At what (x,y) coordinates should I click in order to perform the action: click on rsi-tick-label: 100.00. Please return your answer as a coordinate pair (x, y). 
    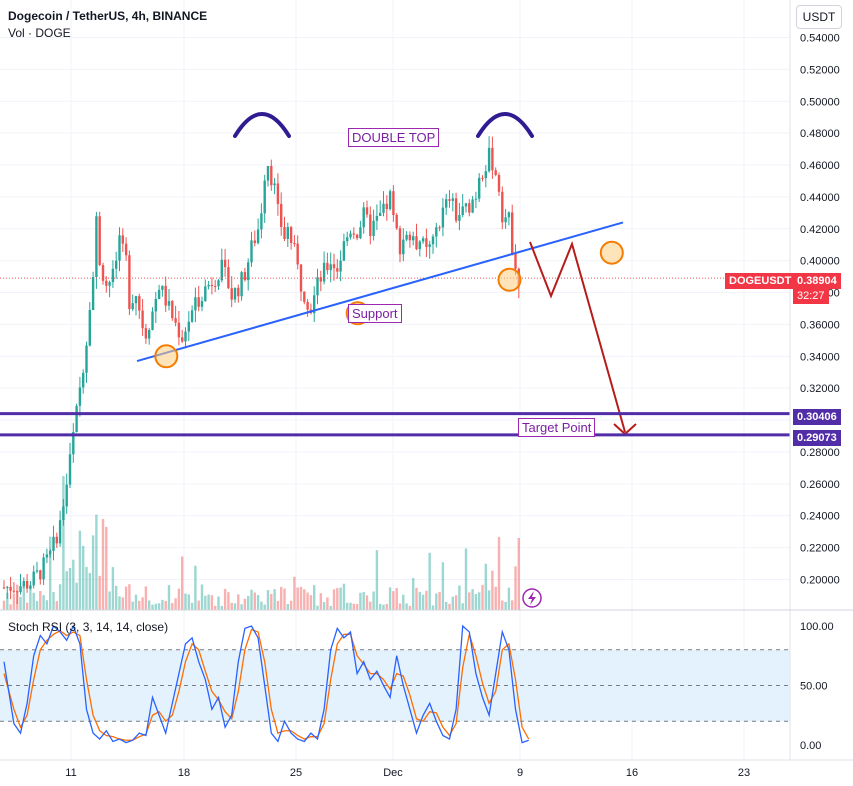
    Looking at the image, I should click on (817, 627).